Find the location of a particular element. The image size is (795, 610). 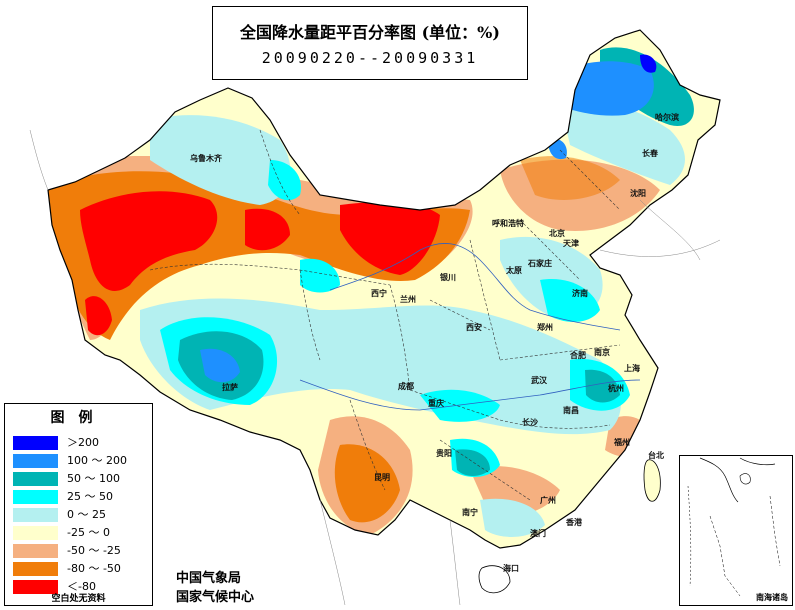

city-lanzhou: 兰州 is located at coordinates (408, 299).